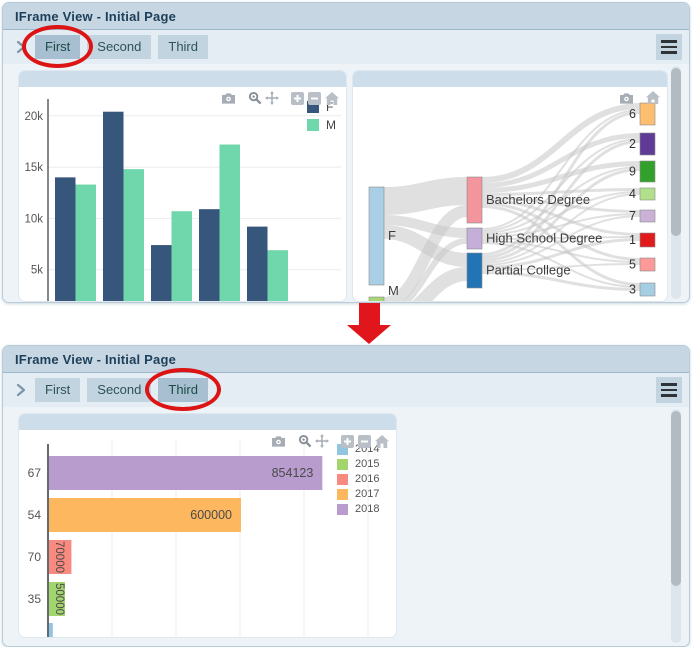 The height and width of the screenshot is (647, 692). What do you see at coordinates (358, 464) in the screenshot?
I see `legend-item-2015: 2015` at bounding box center [358, 464].